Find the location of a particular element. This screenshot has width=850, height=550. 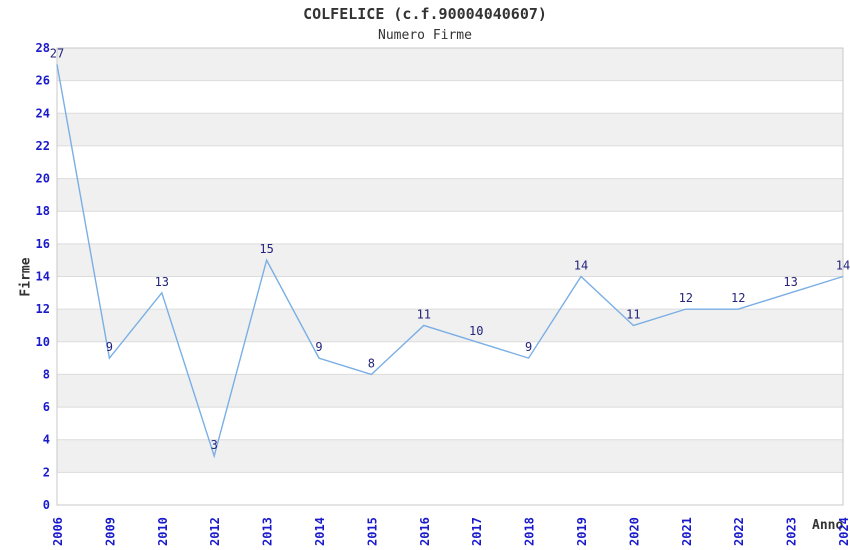

x-tick-label: 2010 is located at coordinates (163, 531).